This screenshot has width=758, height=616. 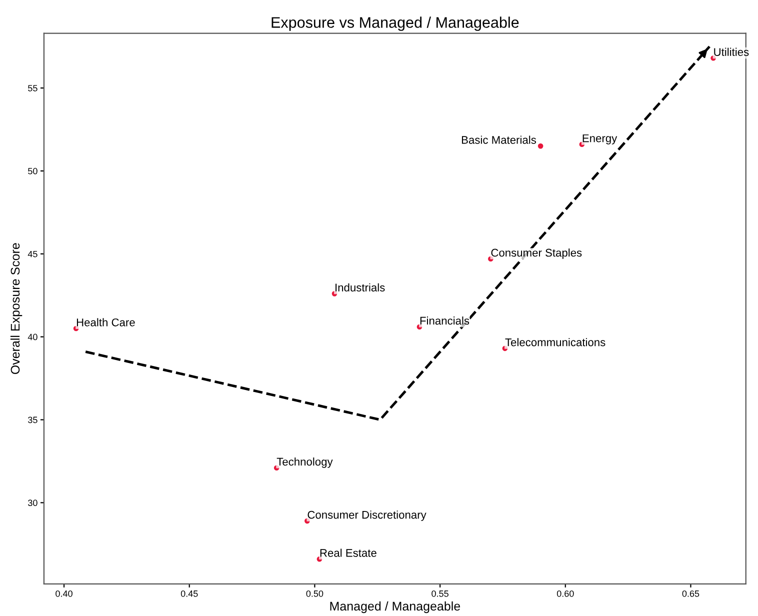 What do you see at coordinates (395, 23) in the screenshot?
I see `chart-title: Exposure vs Managed / Manageable` at bounding box center [395, 23].